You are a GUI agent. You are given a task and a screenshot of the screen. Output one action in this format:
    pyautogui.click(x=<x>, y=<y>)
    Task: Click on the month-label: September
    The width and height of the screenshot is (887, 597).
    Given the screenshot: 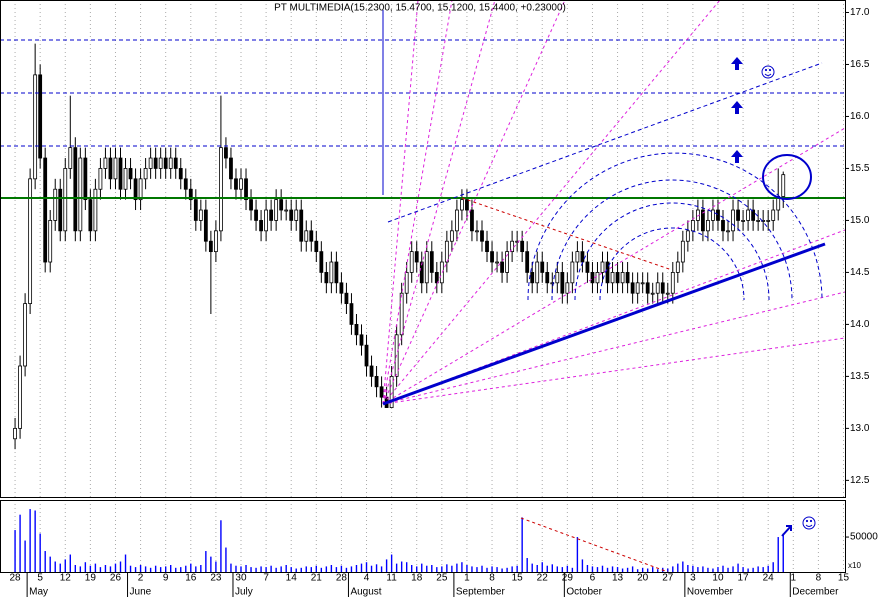 What is the action you would take?
    pyautogui.click(x=481, y=592)
    